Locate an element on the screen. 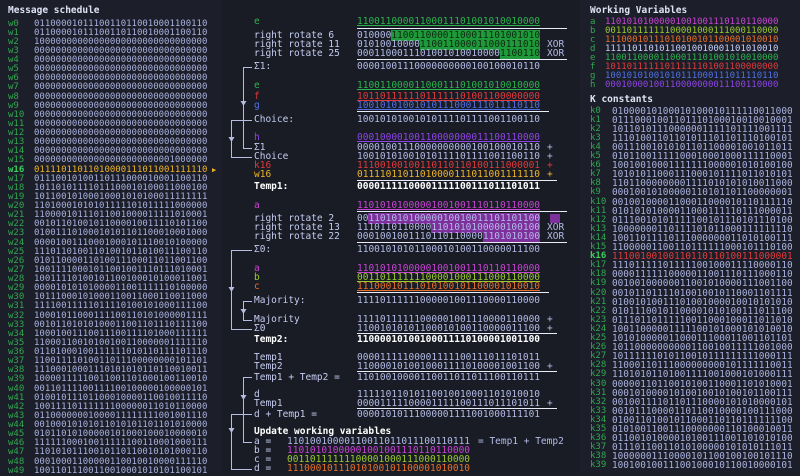 The width and height of the screenshot is (800, 476). k-value: 01110001001101110100010010010001 is located at coordinates (702, 120).